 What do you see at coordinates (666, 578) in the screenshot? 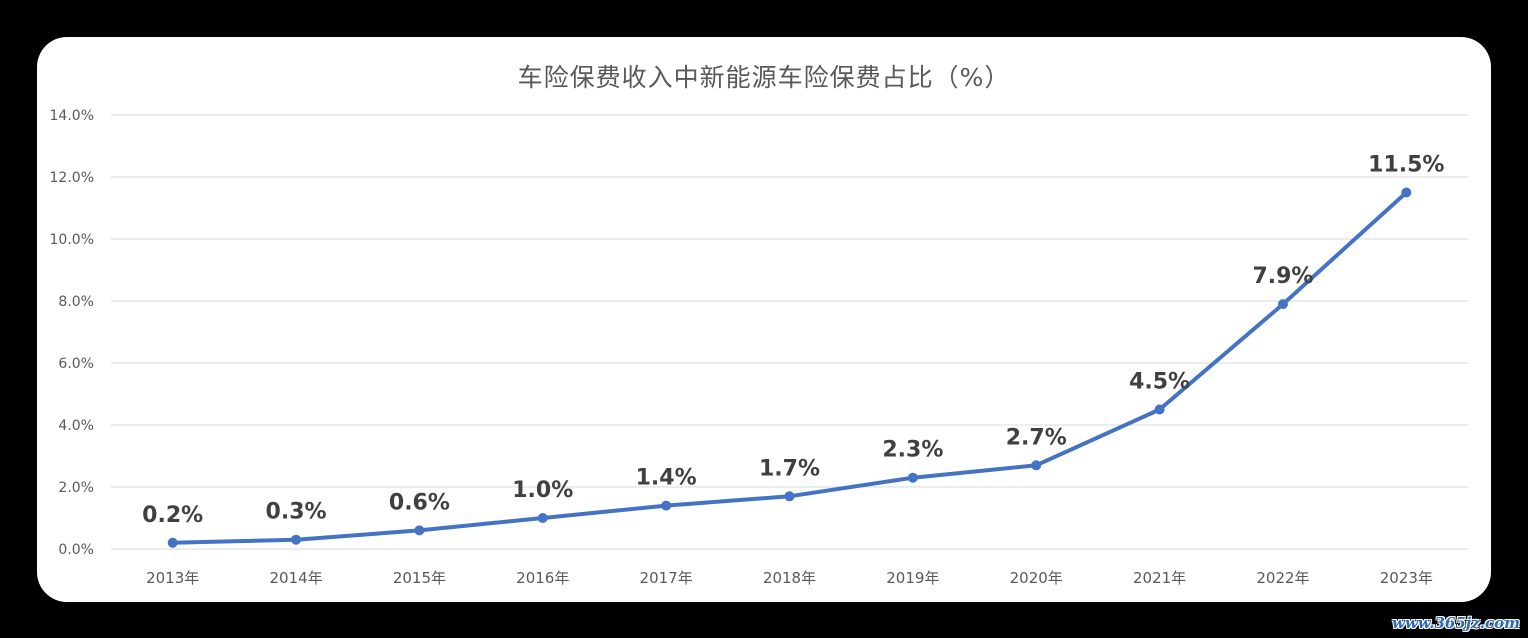
I see `x-tick-label: 2017年` at bounding box center [666, 578].